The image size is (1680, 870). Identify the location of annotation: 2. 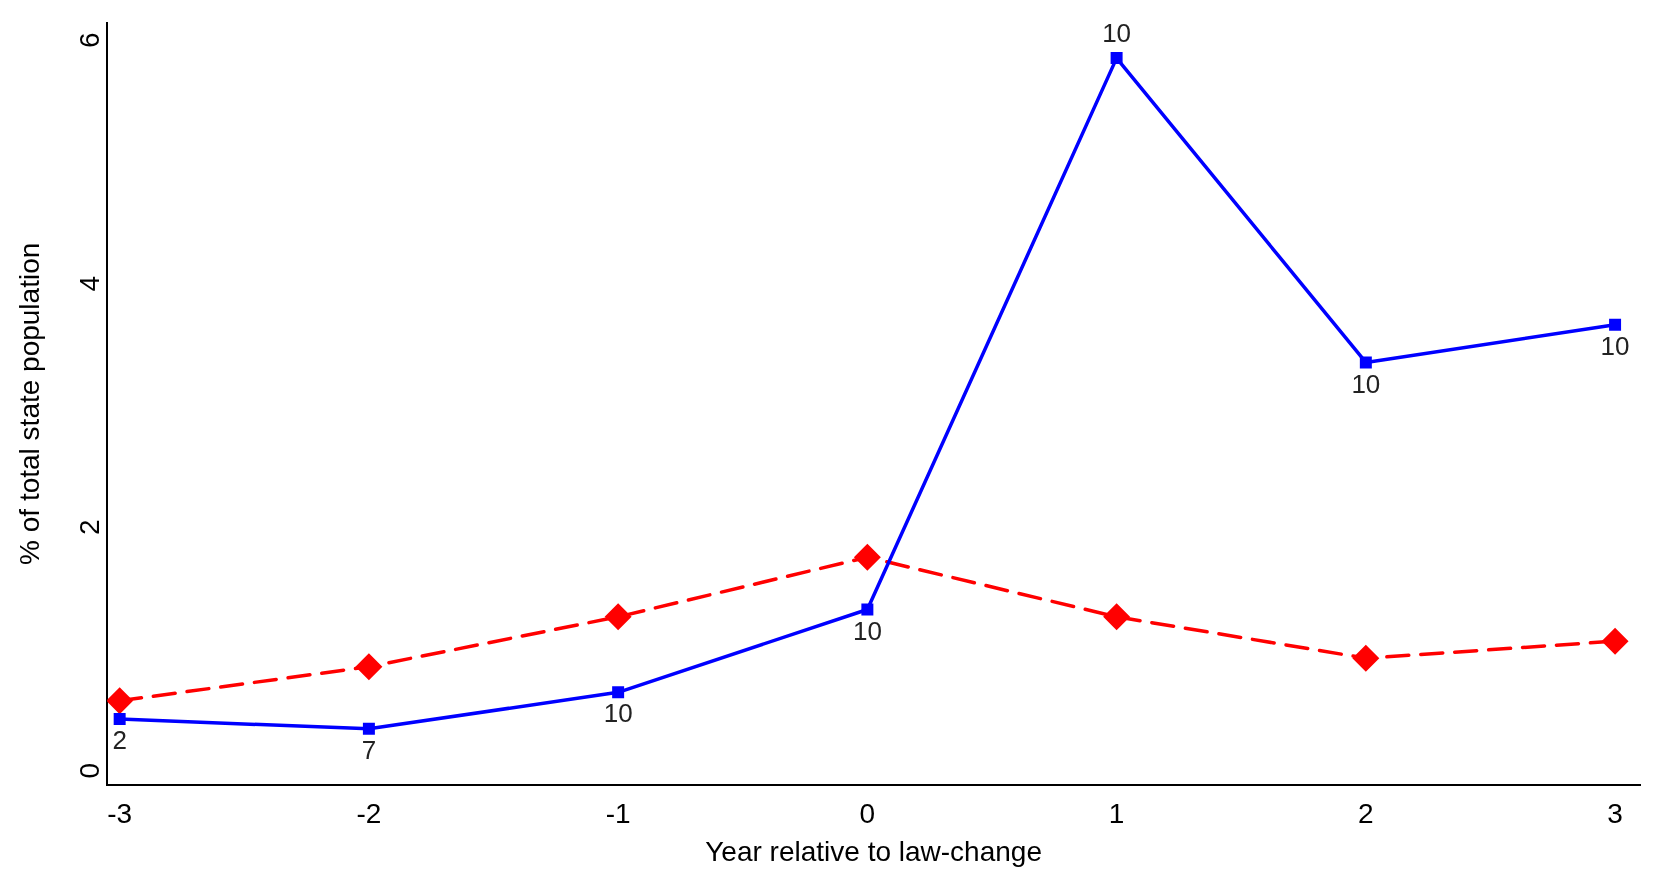
(119, 740).